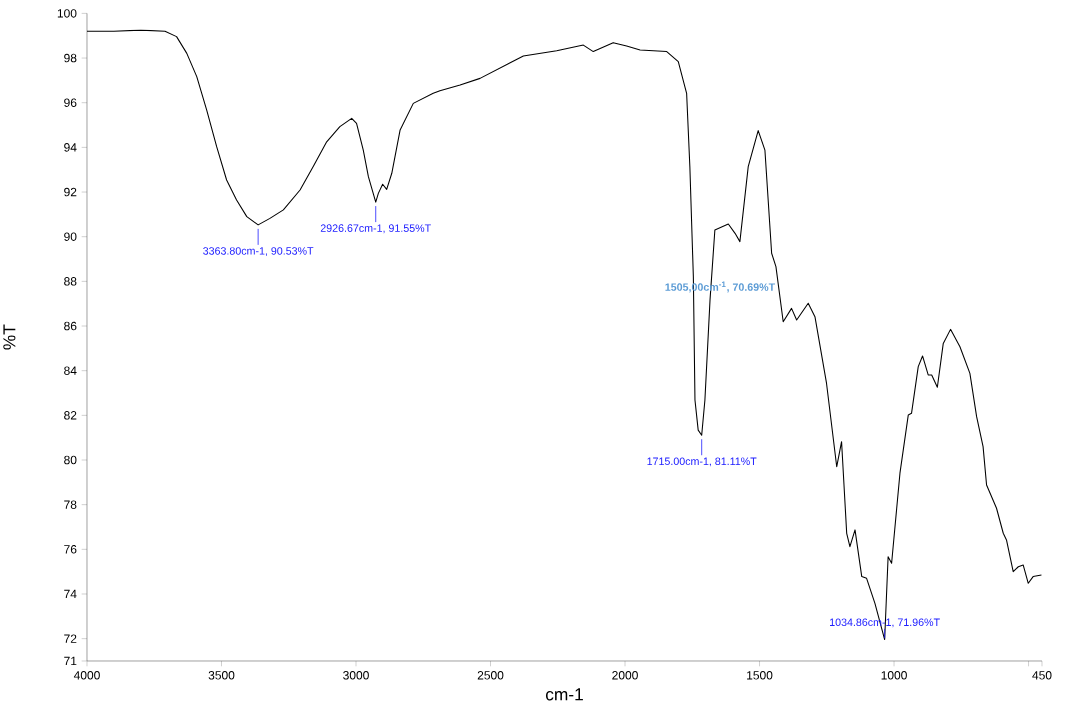  I want to click on y-tick-label: 82, so click(70, 415).